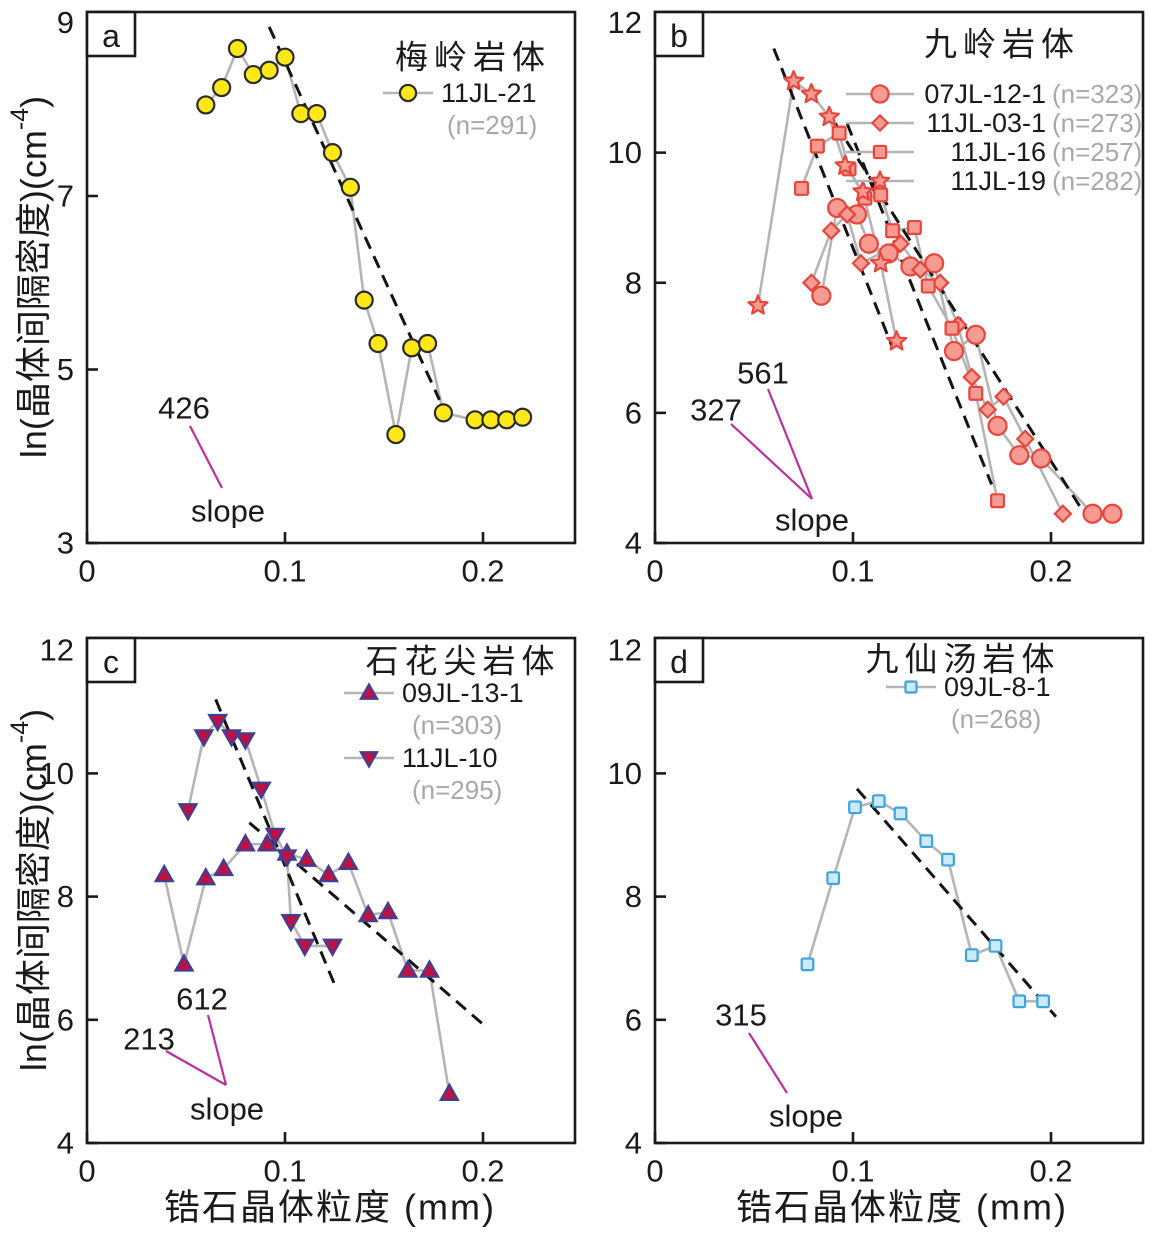  I want to click on y-tick-label: 6, so click(65, 1019).